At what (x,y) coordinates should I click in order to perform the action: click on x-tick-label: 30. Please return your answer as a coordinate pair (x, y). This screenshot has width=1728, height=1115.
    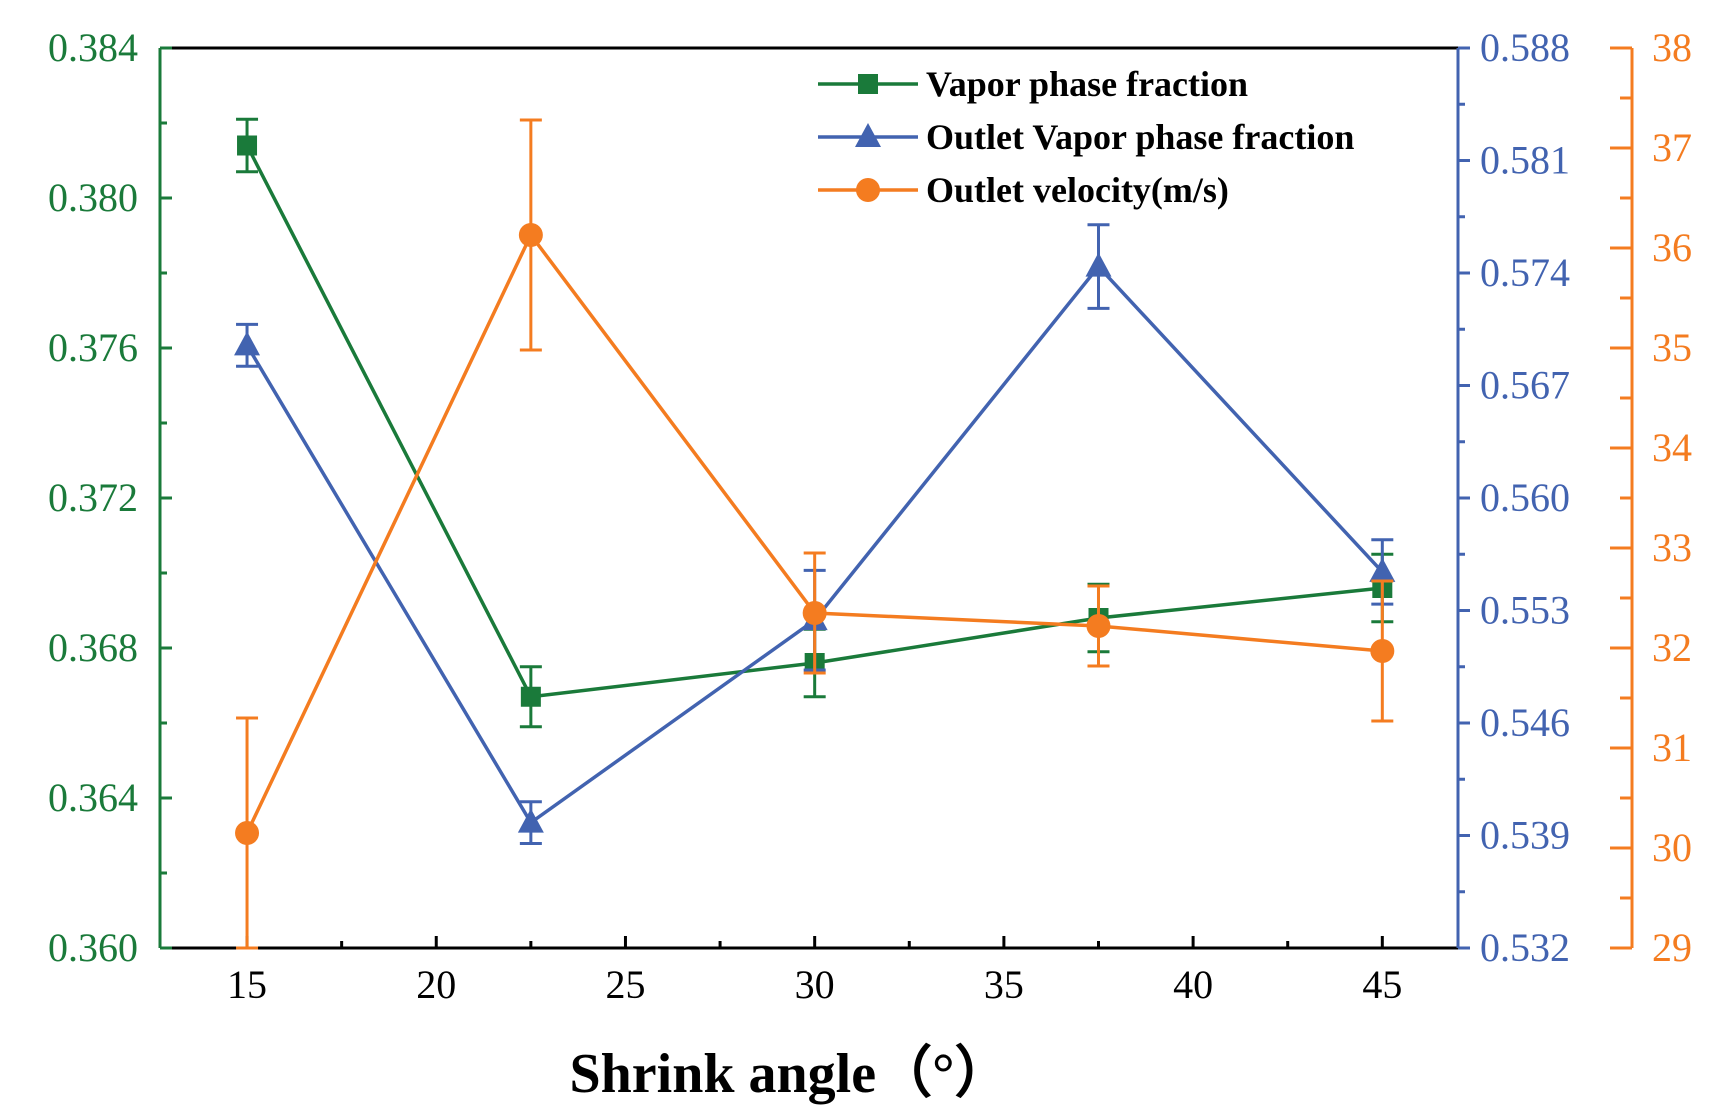
    Looking at the image, I should click on (815, 984).